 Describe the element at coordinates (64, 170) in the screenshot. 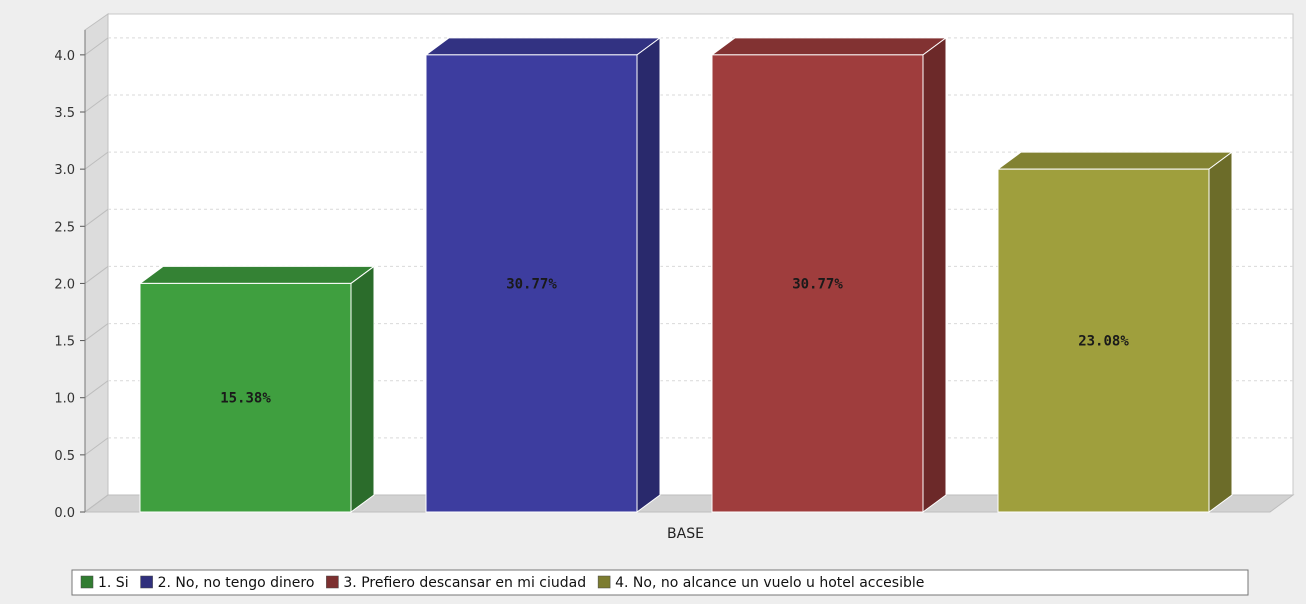

I see `y-tick-label: 3.0` at that location.